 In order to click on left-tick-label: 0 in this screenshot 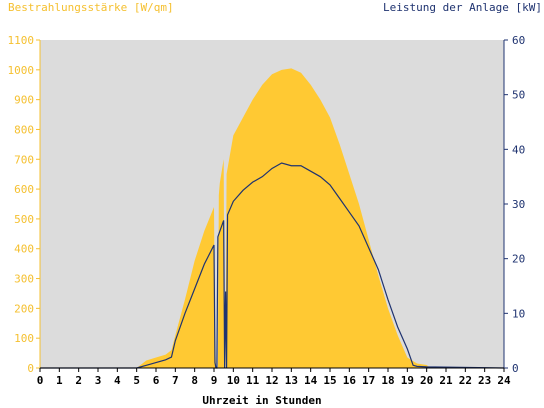, I will do `click(30, 368)`.